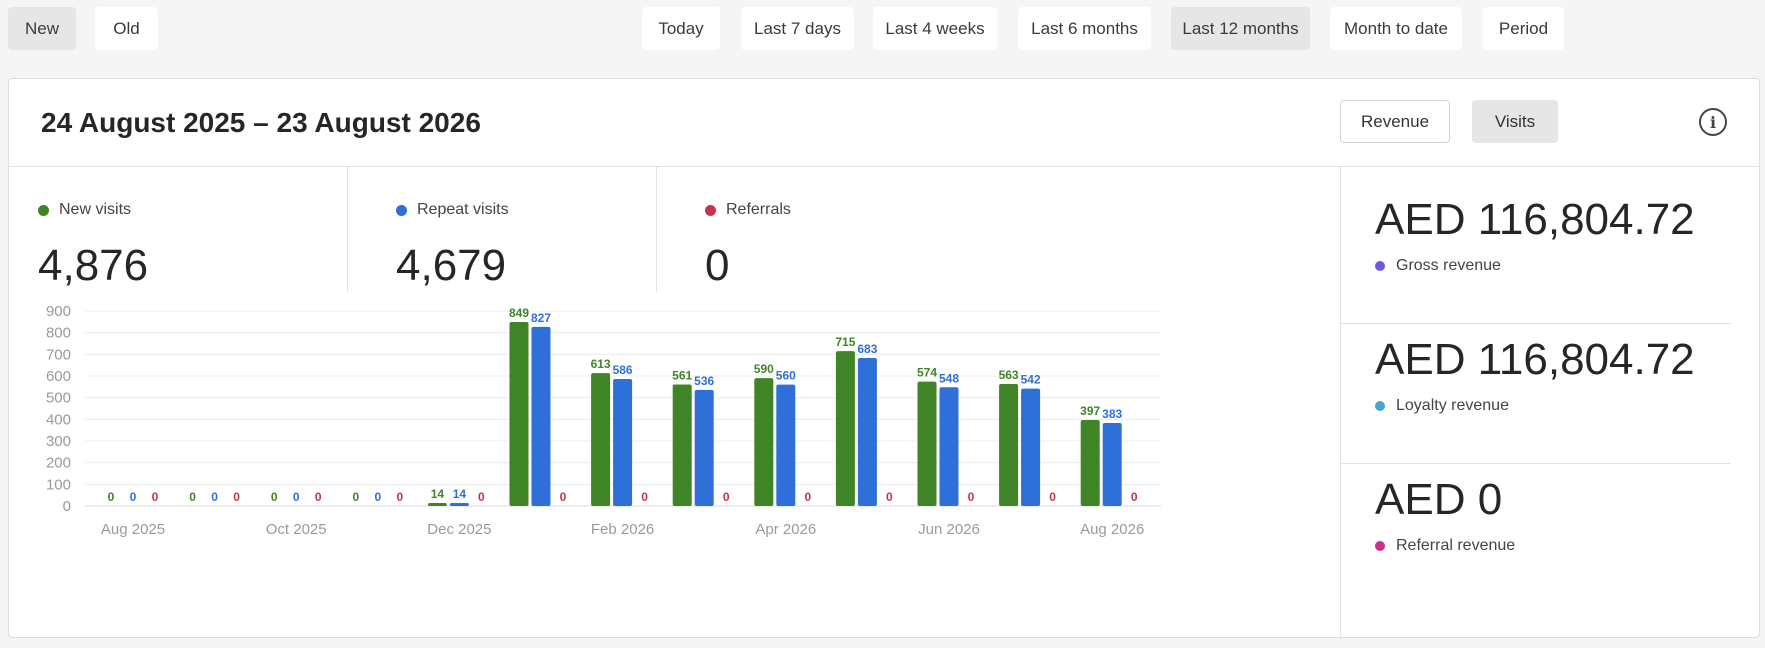 The width and height of the screenshot is (1765, 648). What do you see at coordinates (58, 441) in the screenshot?
I see `y-tick-label: 300` at bounding box center [58, 441].